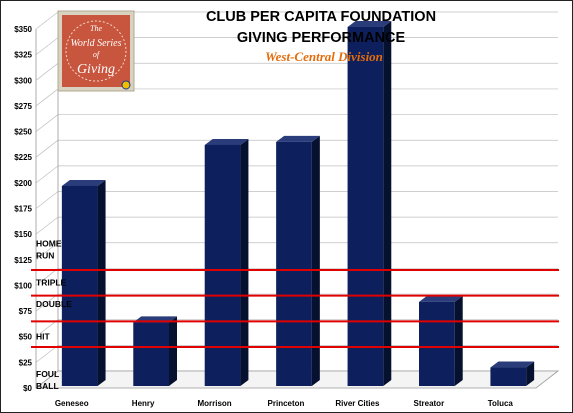  I want to click on level-label: RUN, so click(45, 256).